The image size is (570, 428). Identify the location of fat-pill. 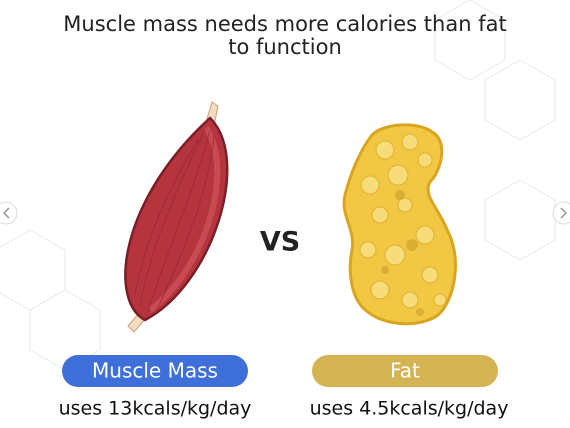
(405, 371).